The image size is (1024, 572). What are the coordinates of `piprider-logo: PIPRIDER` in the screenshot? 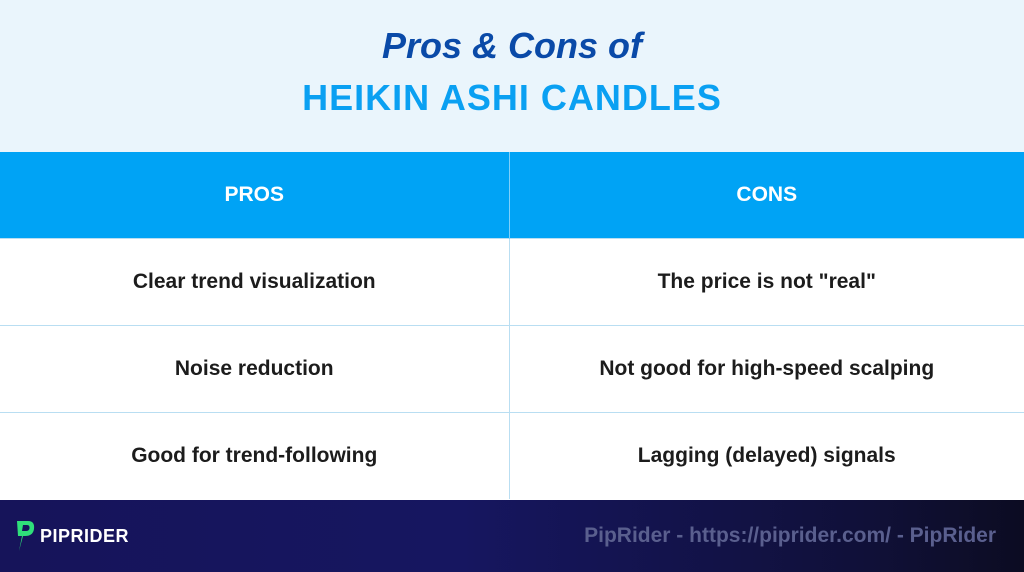 It's located at (71, 536).